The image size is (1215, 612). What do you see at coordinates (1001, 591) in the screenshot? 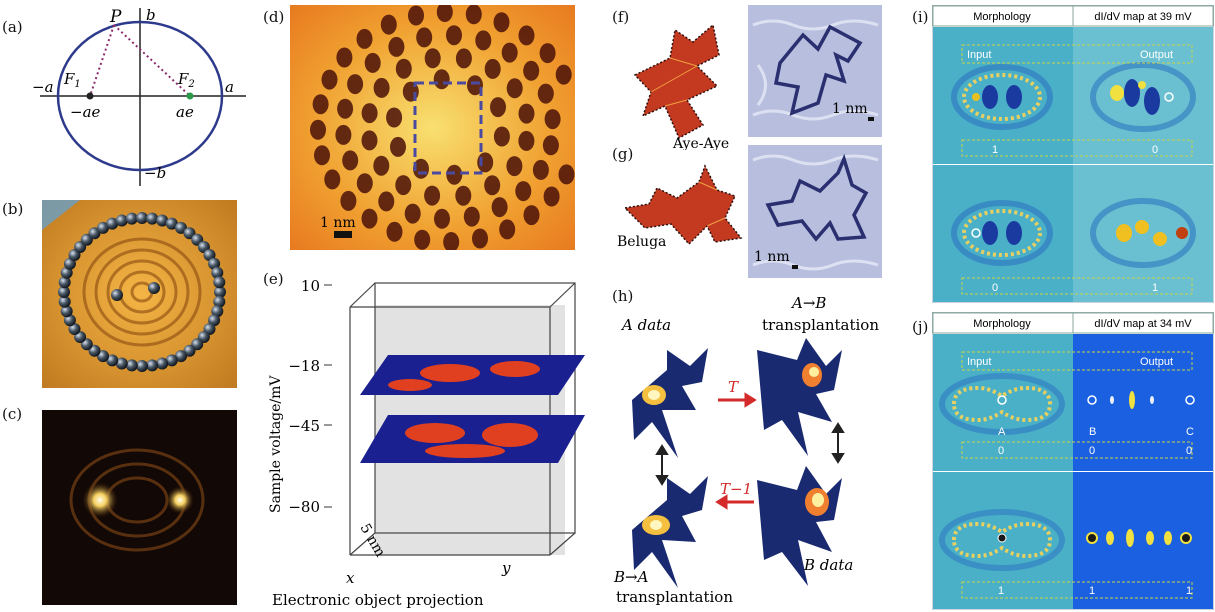
I see `a-value-bottom: 1` at bounding box center [1001, 591].